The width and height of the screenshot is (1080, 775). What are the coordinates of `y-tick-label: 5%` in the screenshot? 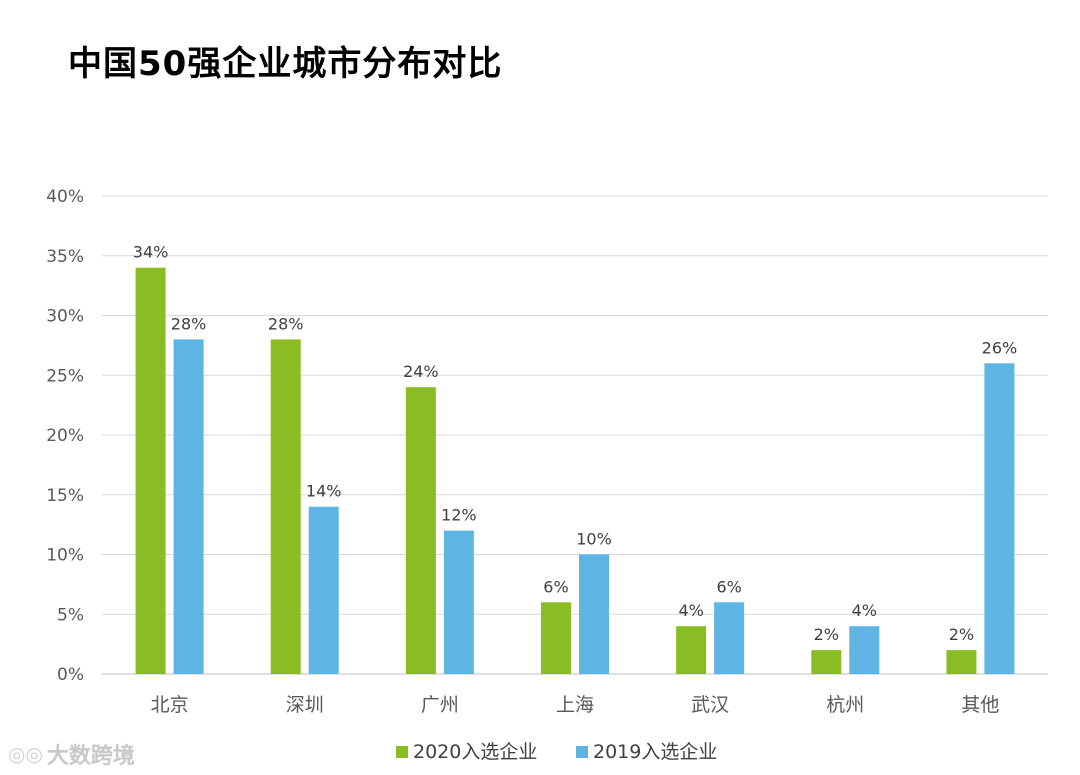 It's located at (70, 615).